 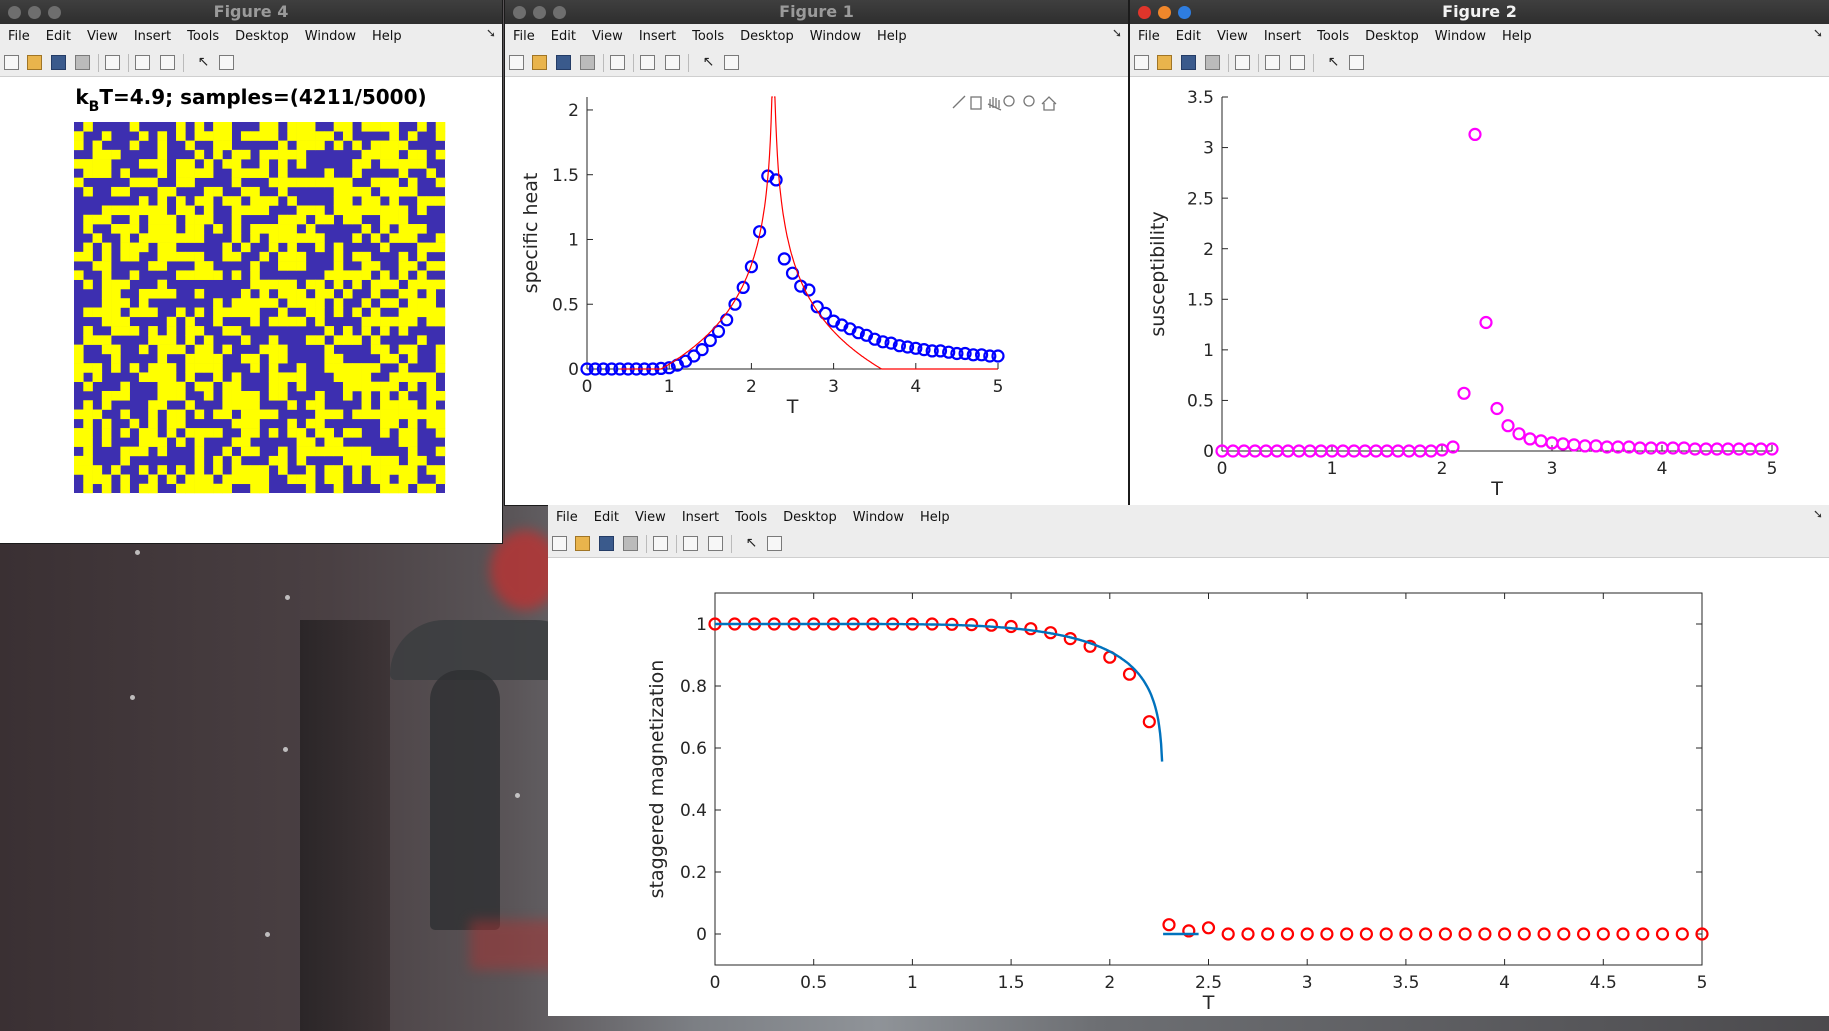 What do you see at coordinates (1029, 101) in the screenshot?
I see `zoom-out-icon` at bounding box center [1029, 101].